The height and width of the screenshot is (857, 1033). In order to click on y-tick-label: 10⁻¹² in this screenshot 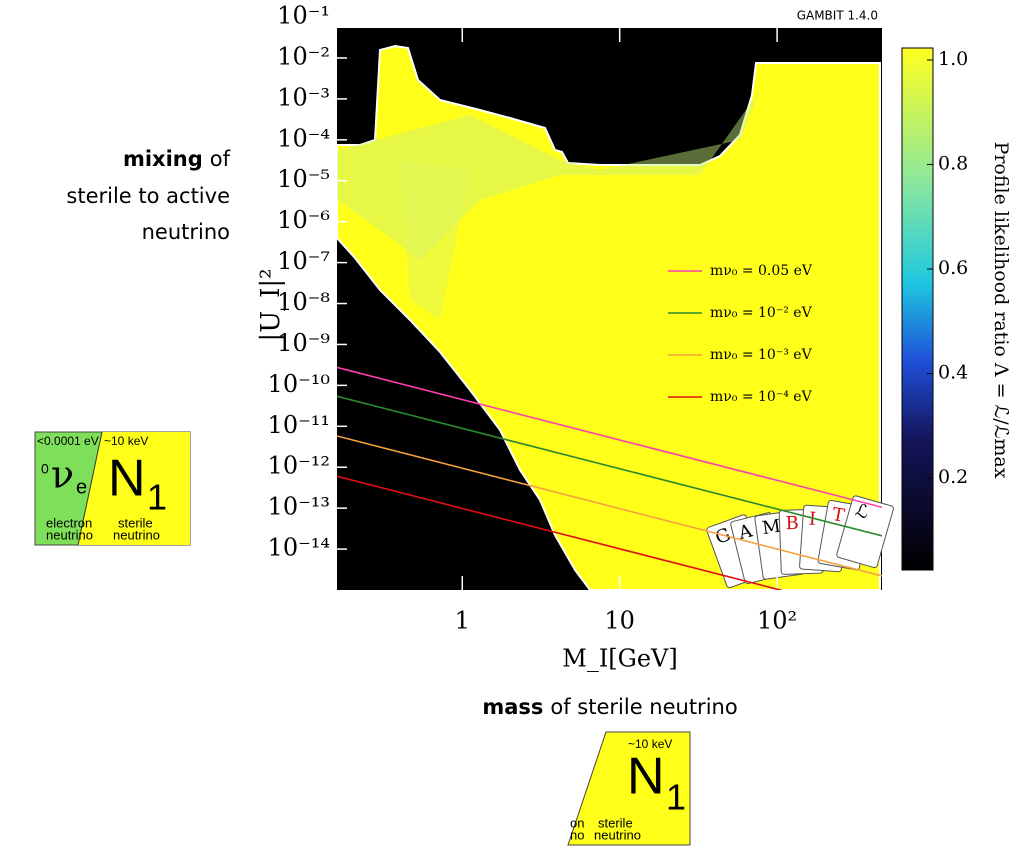, I will do `click(299, 466)`.